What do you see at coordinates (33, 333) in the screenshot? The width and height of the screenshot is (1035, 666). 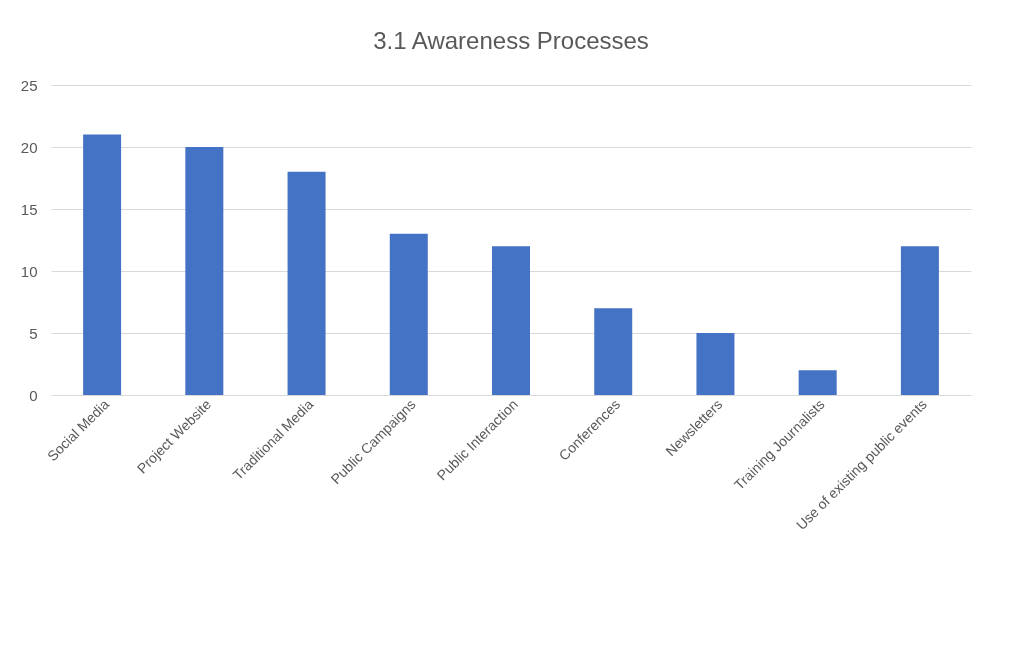 I see `y-tick-label: 5` at bounding box center [33, 333].